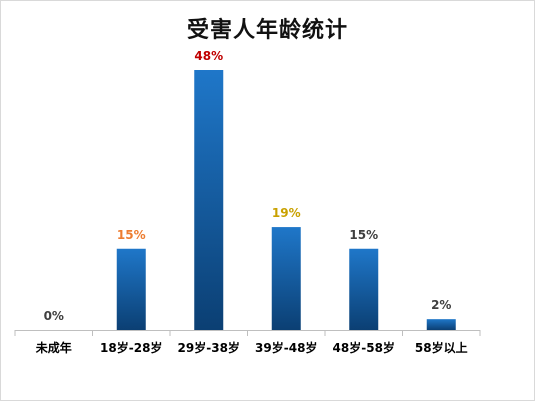 The image size is (535, 401). What do you see at coordinates (286, 347) in the screenshot?
I see `tick-label: 39岁-48岁` at bounding box center [286, 347].